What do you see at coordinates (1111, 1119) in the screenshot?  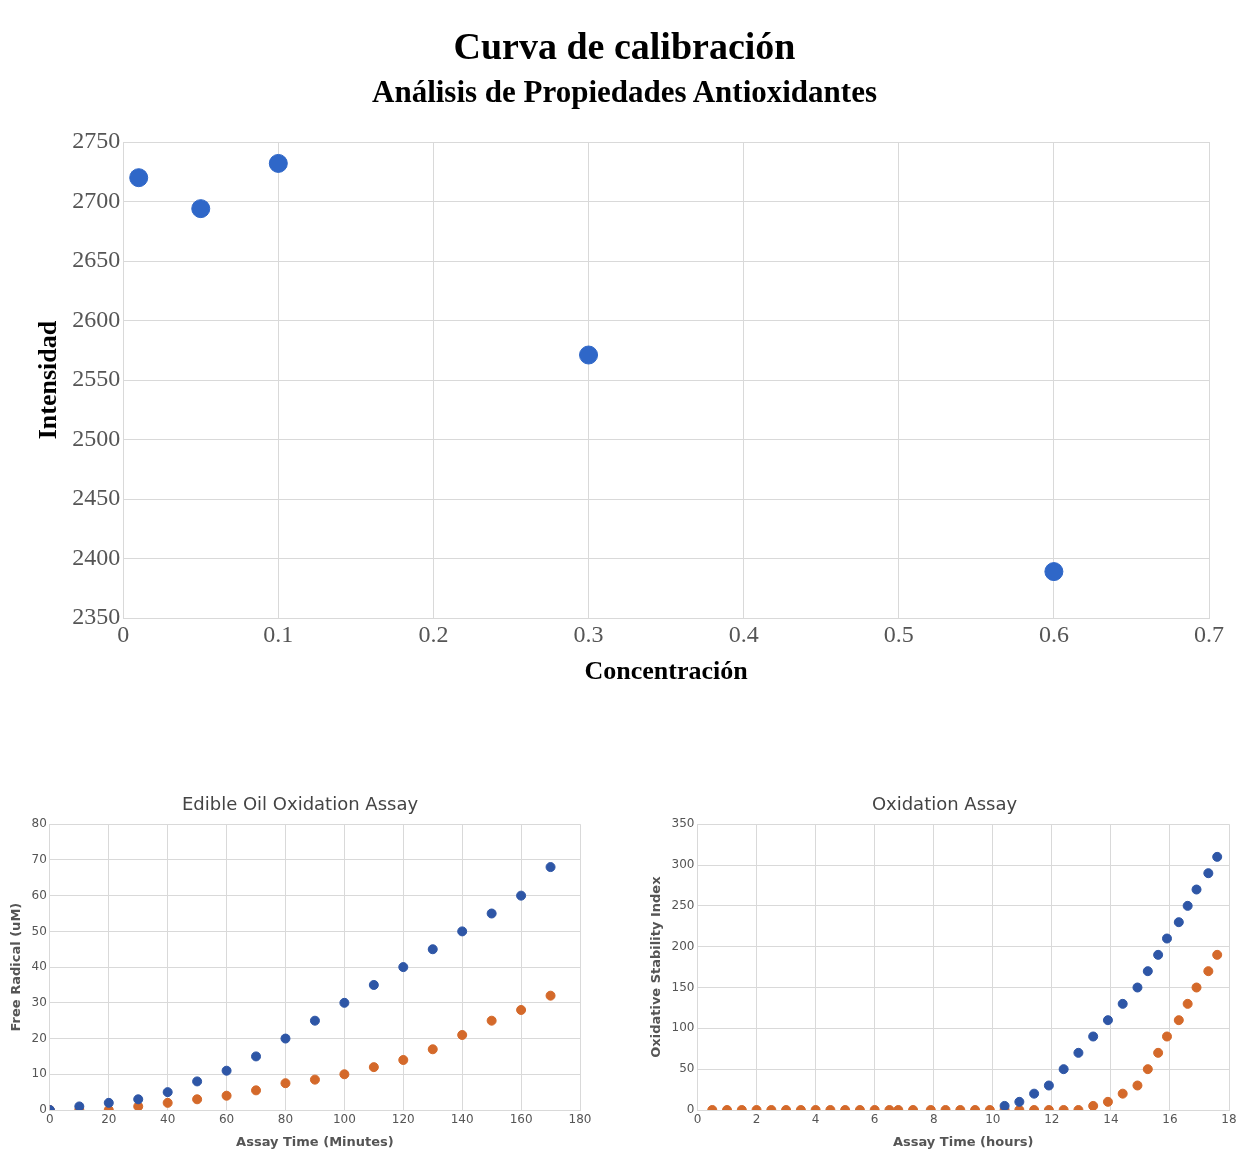 I see `x-tick-label: 14` at bounding box center [1111, 1119].